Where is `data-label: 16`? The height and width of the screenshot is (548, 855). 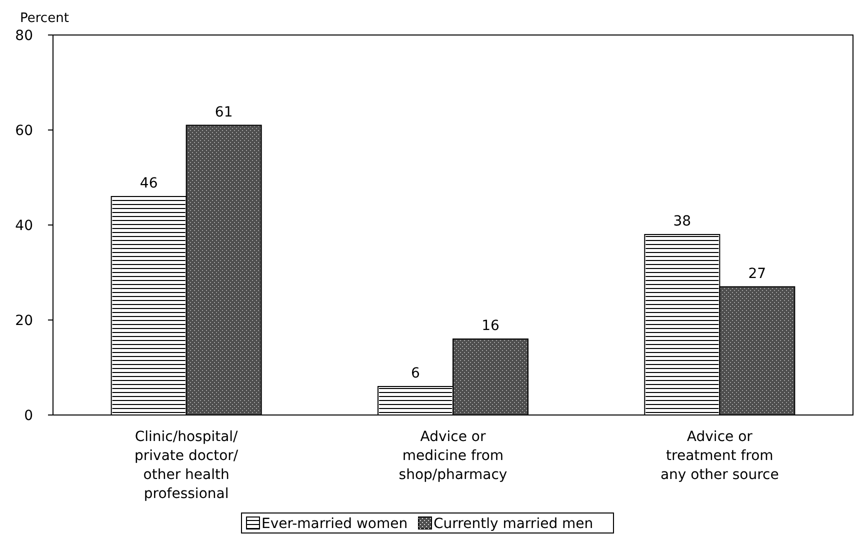 data-label: 16 is located at coordinates (491, 326).